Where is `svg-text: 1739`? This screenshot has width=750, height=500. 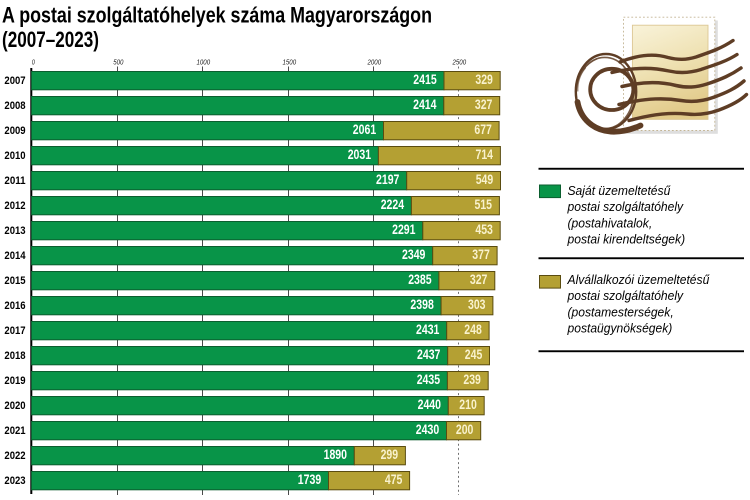
svg-text: 1739 is located at coordinates (310, 479).